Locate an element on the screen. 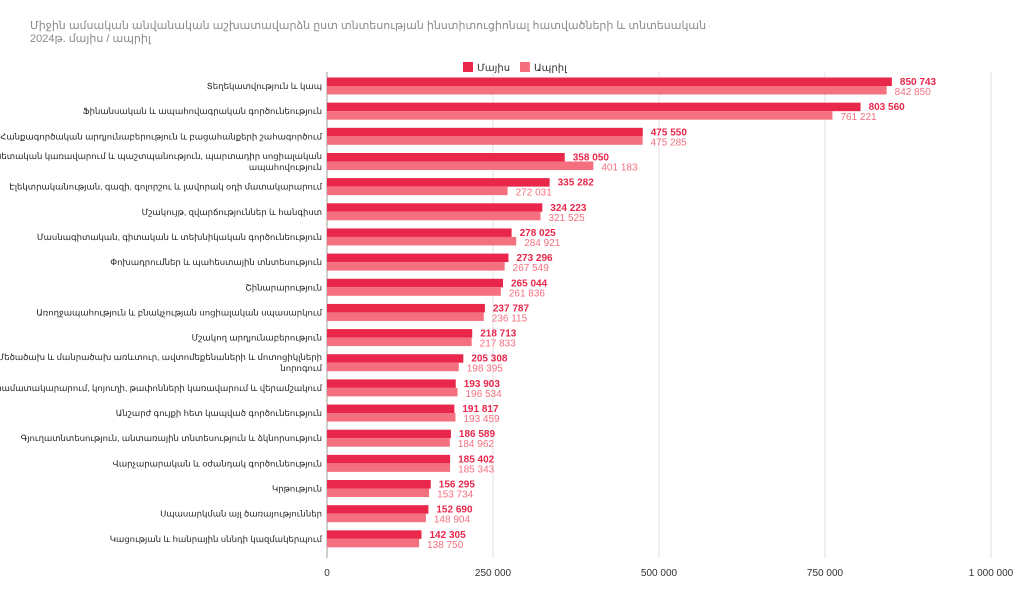  data-label-april: 185 343 is located at coordinates (476, 469).